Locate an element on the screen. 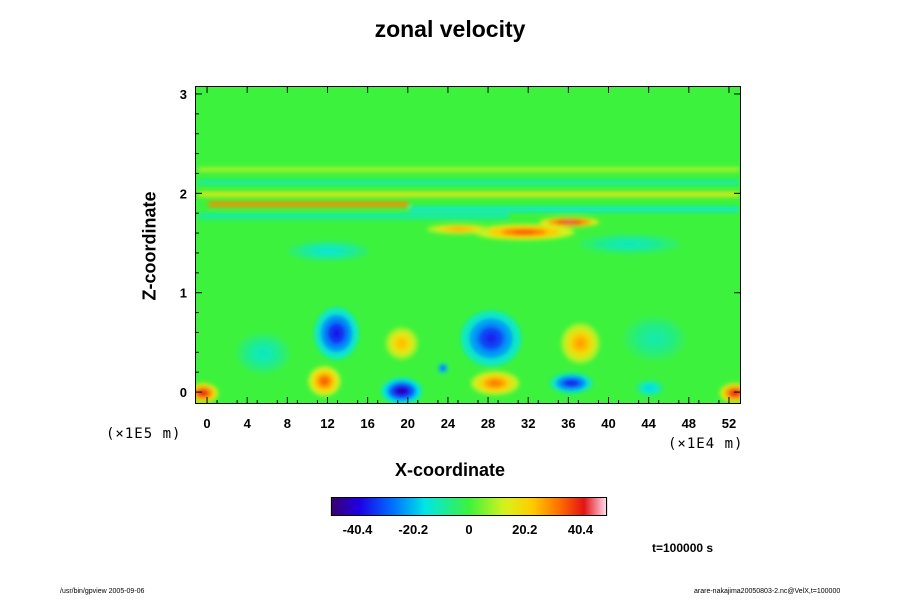 This screenshot has height=600, width=900. x-axis-scale-note: (×1E4 m) is located at coordinates (706, 444).